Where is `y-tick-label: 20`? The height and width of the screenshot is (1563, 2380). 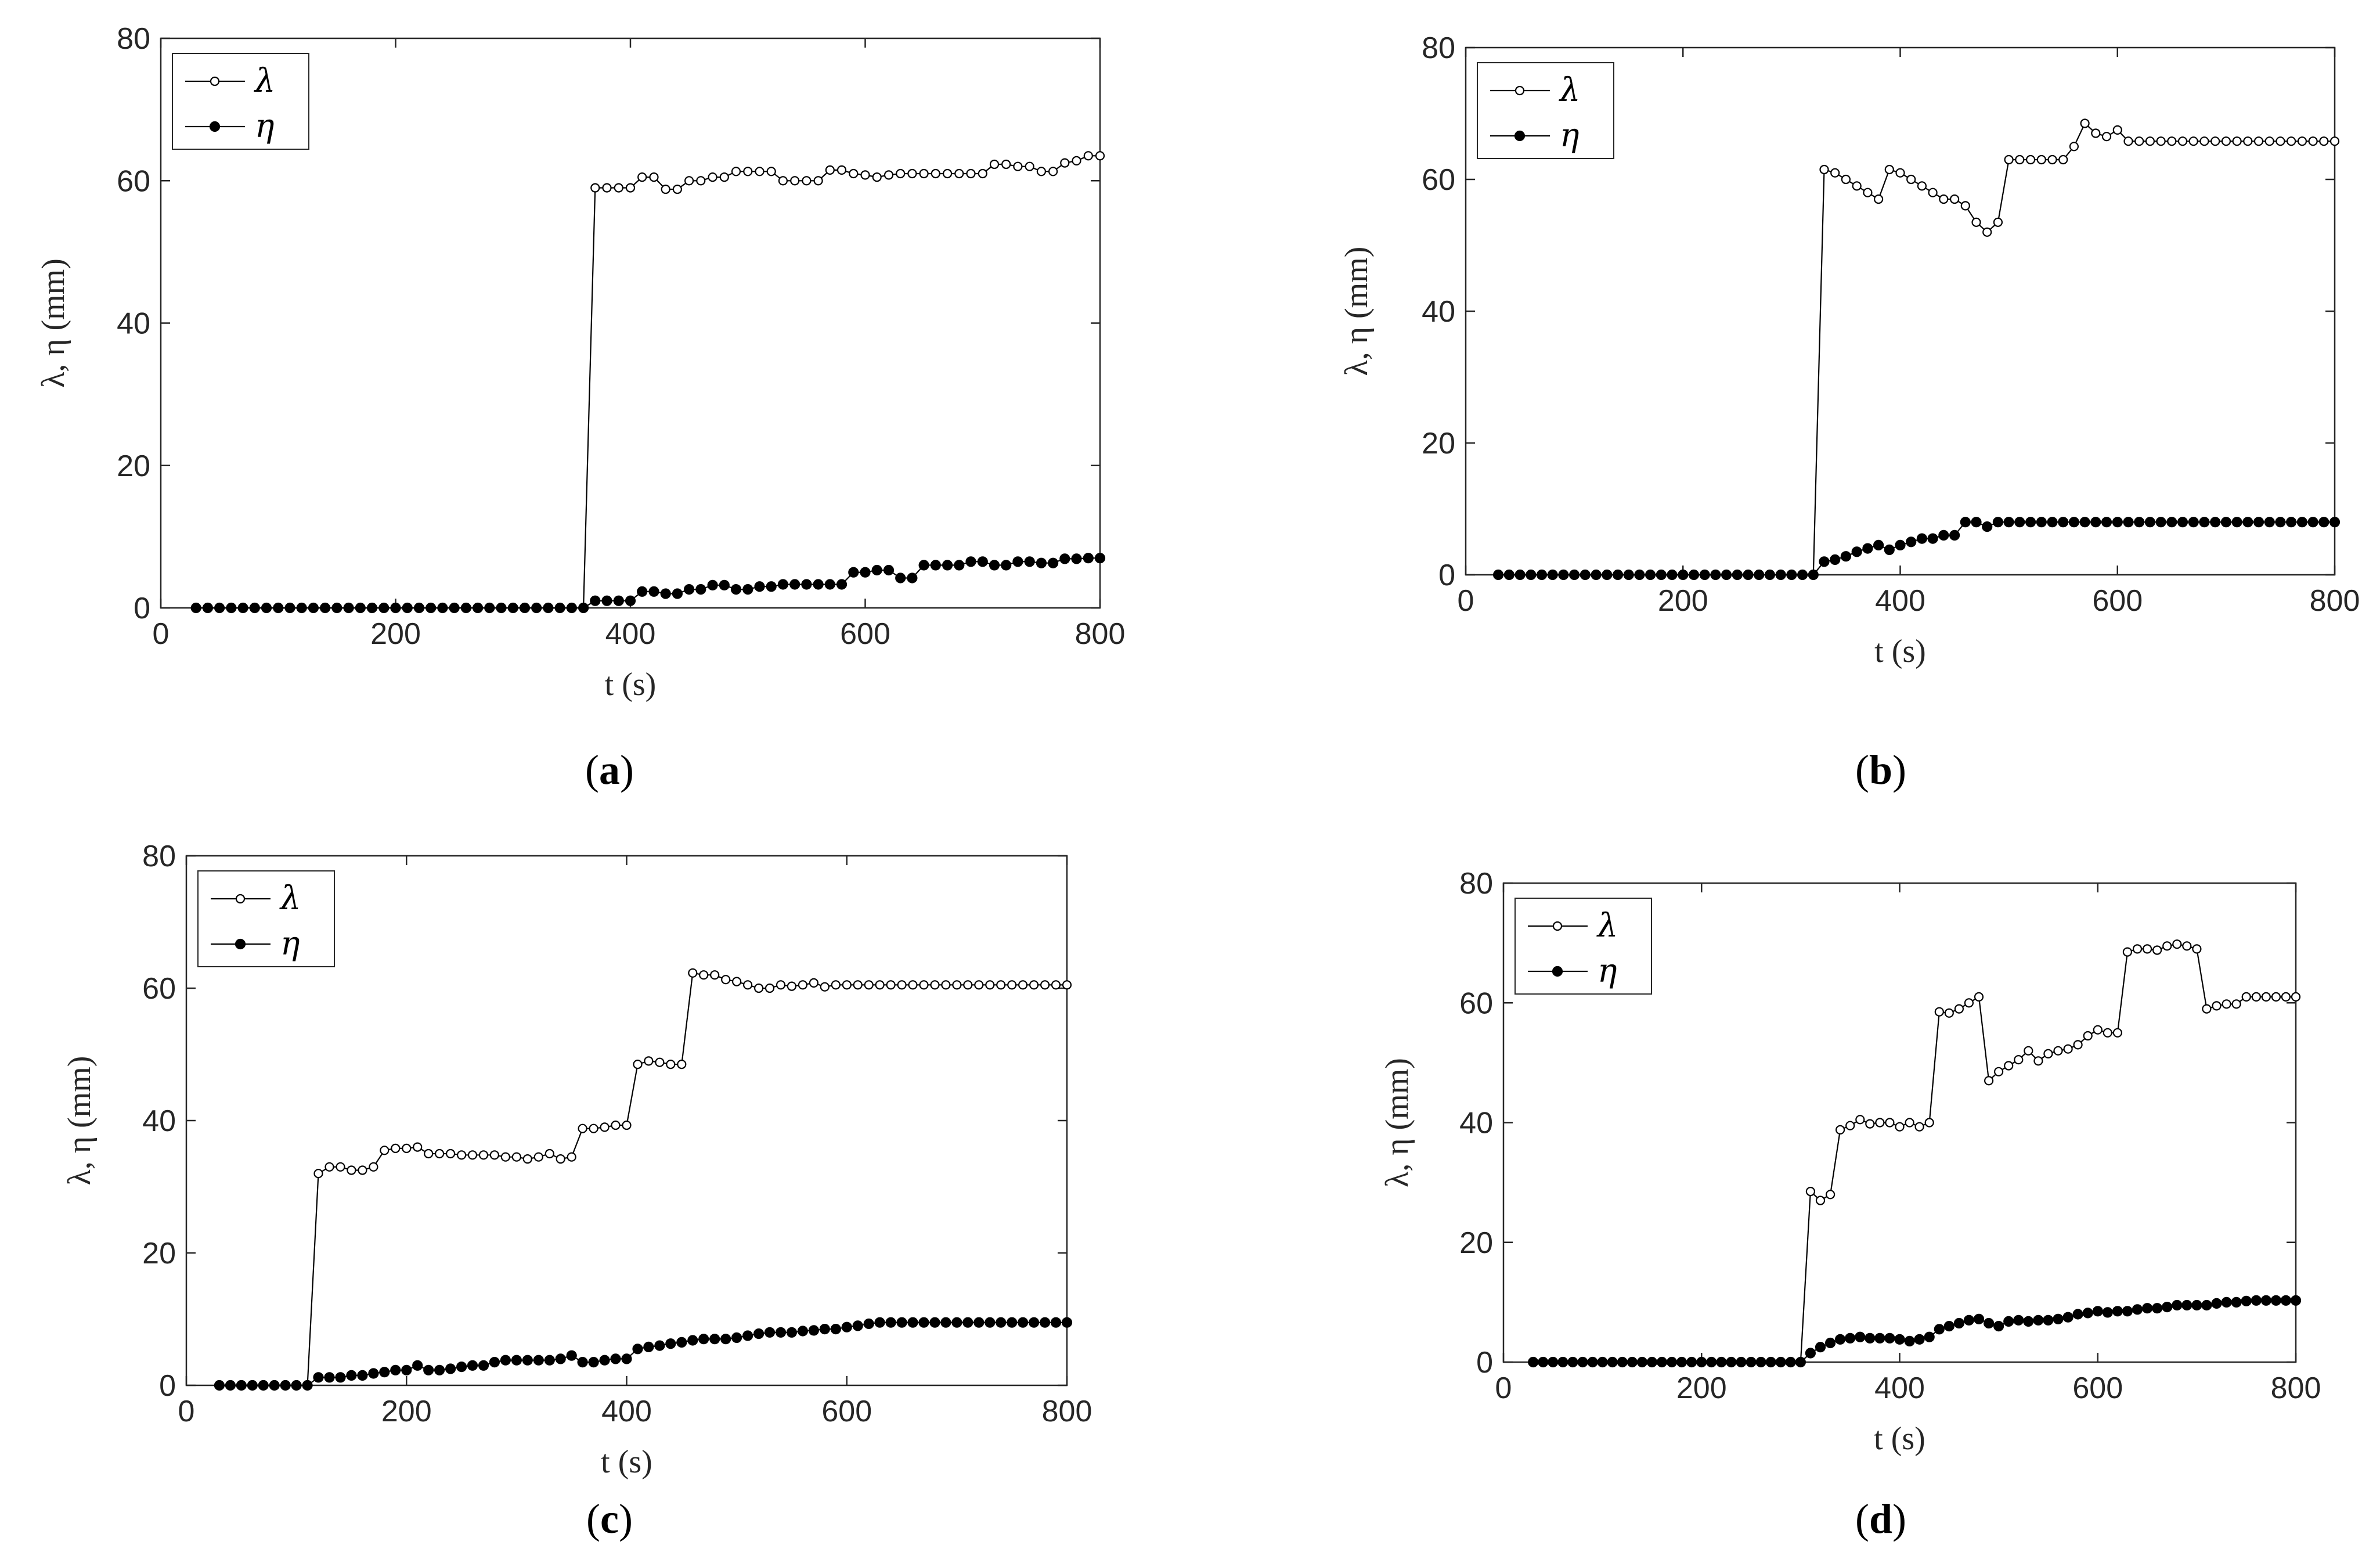 y-tick-label: 20 is located at coordinates (133, 466).